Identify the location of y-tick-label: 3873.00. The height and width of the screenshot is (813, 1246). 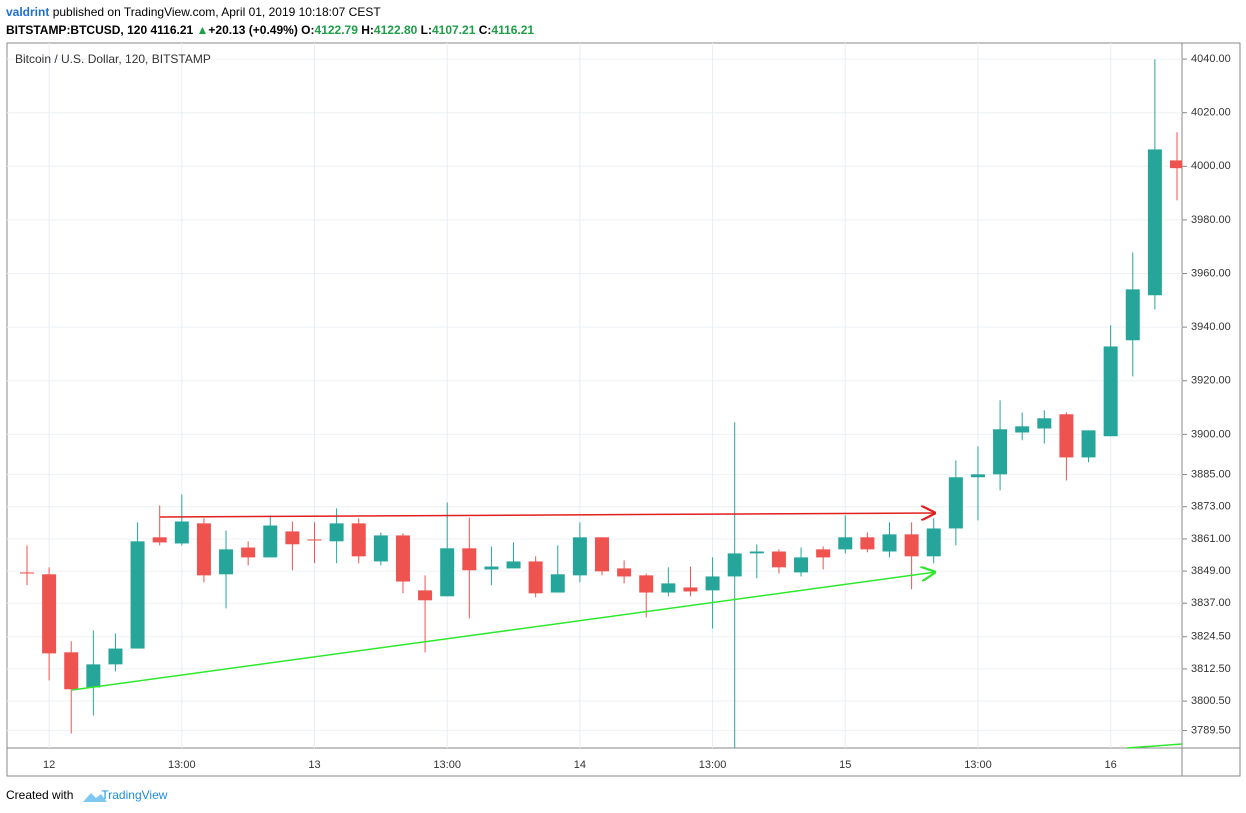
(1211, 507).